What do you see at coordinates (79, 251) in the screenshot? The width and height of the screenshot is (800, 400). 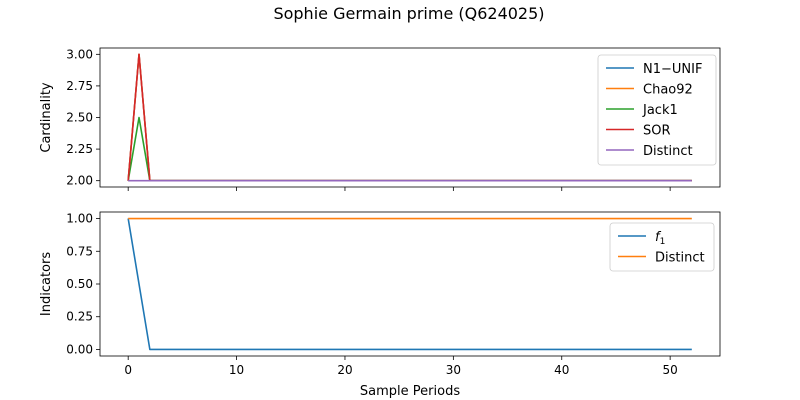 I see `y-tick-label: 0.75` at bounding box center [79, 251].